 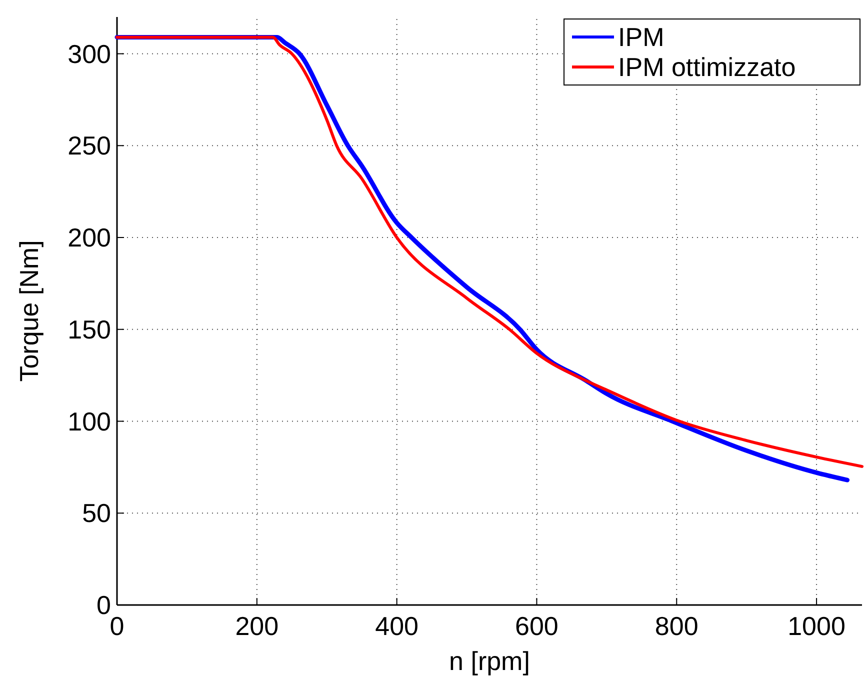 I want to click on x-tick-label: 800, so click(x=676, y=626).